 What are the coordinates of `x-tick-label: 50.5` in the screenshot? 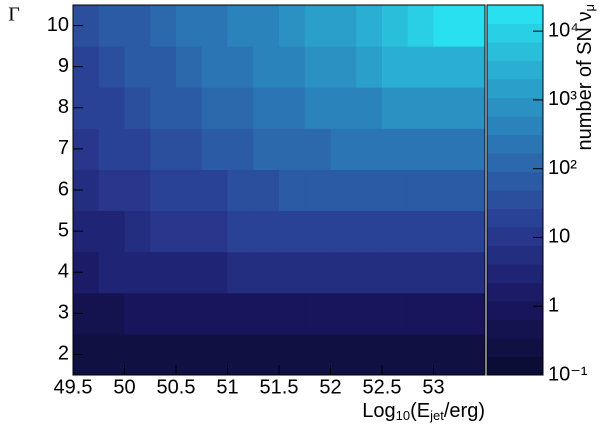 It's located at (176, 387).